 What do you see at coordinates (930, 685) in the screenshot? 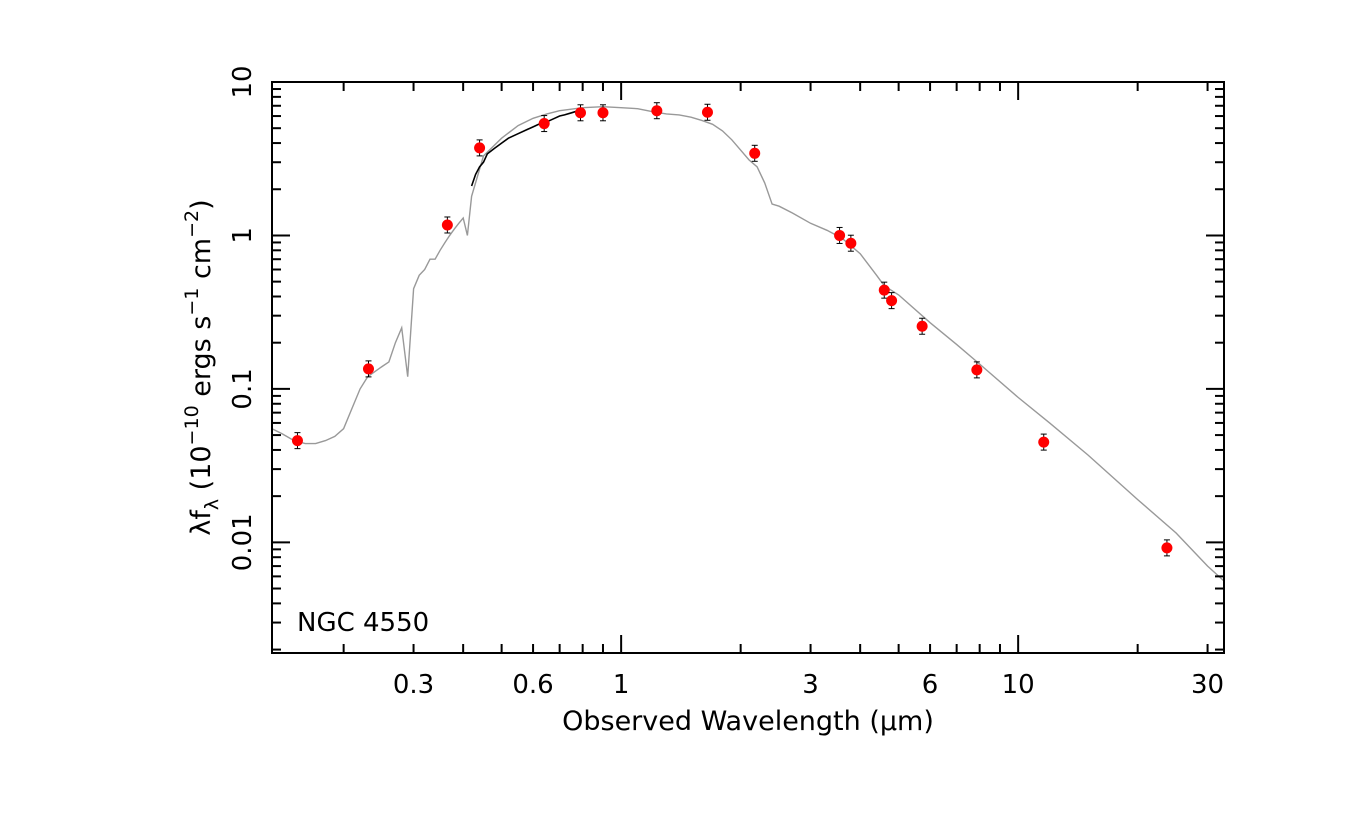
I see `x-tick-label: 6` at bounding box center [930, 685].